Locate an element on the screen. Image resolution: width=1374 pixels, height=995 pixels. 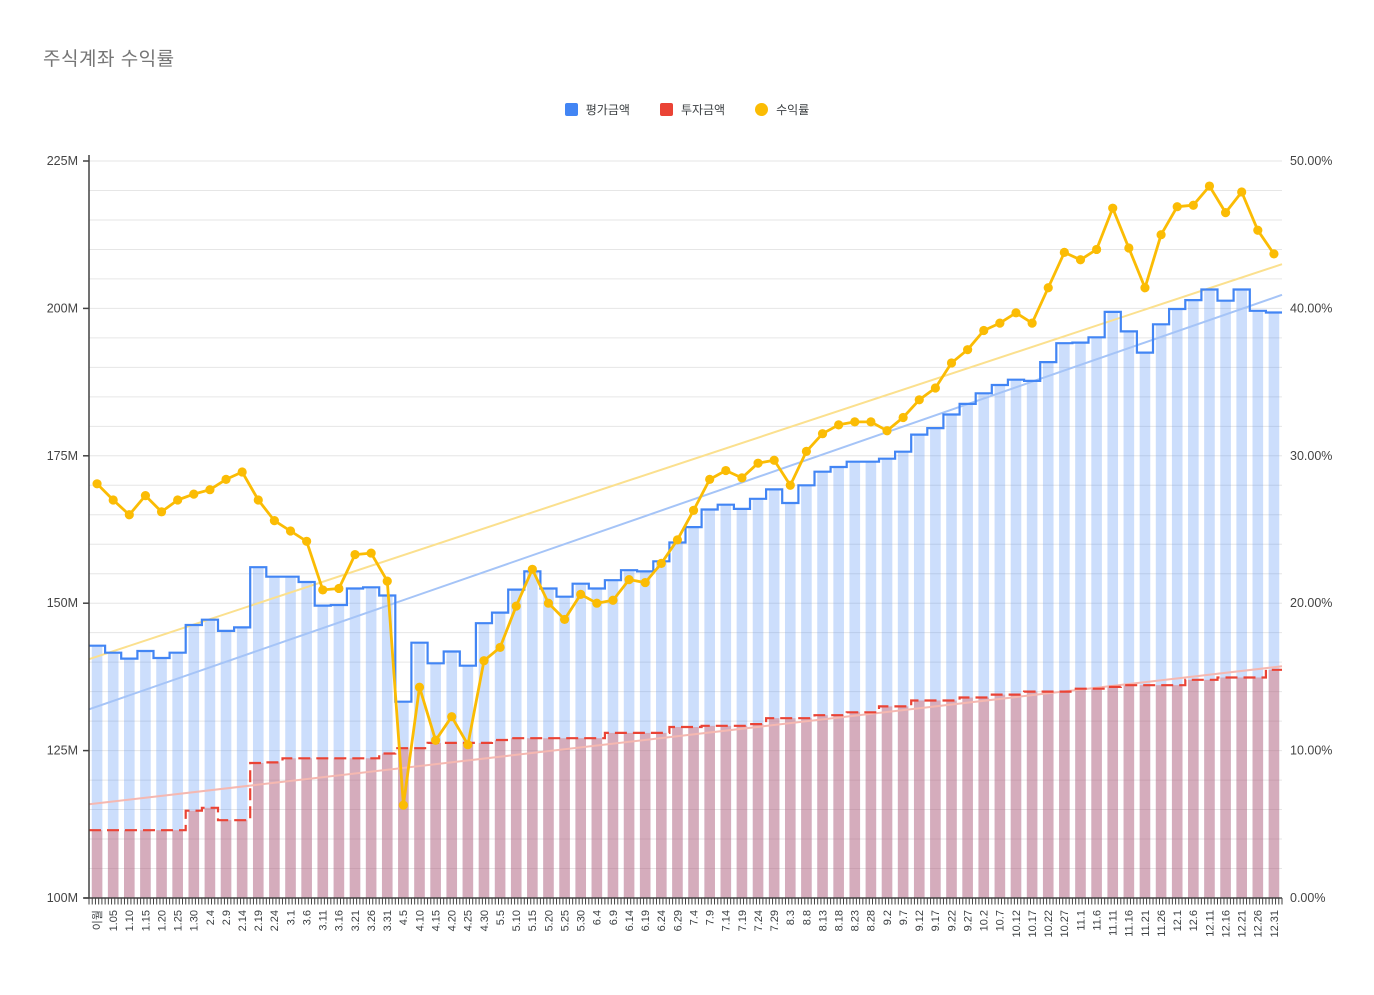
svg-text: 9.7 is located at coordinates (904, 917).